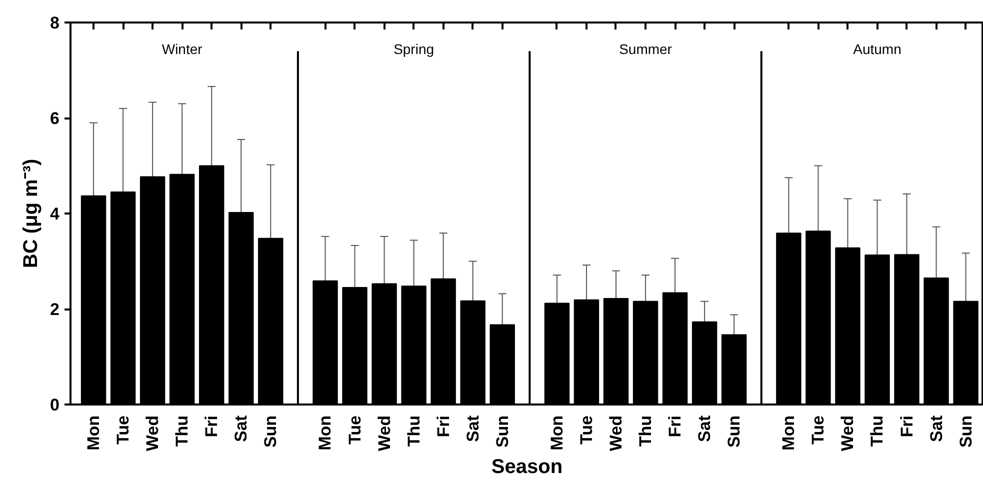 The width and height of the screenshot is (983, 481). Describe the element at coordinates (527, 467) in the screenshot. I see `x-axis-title: Season` at that location.